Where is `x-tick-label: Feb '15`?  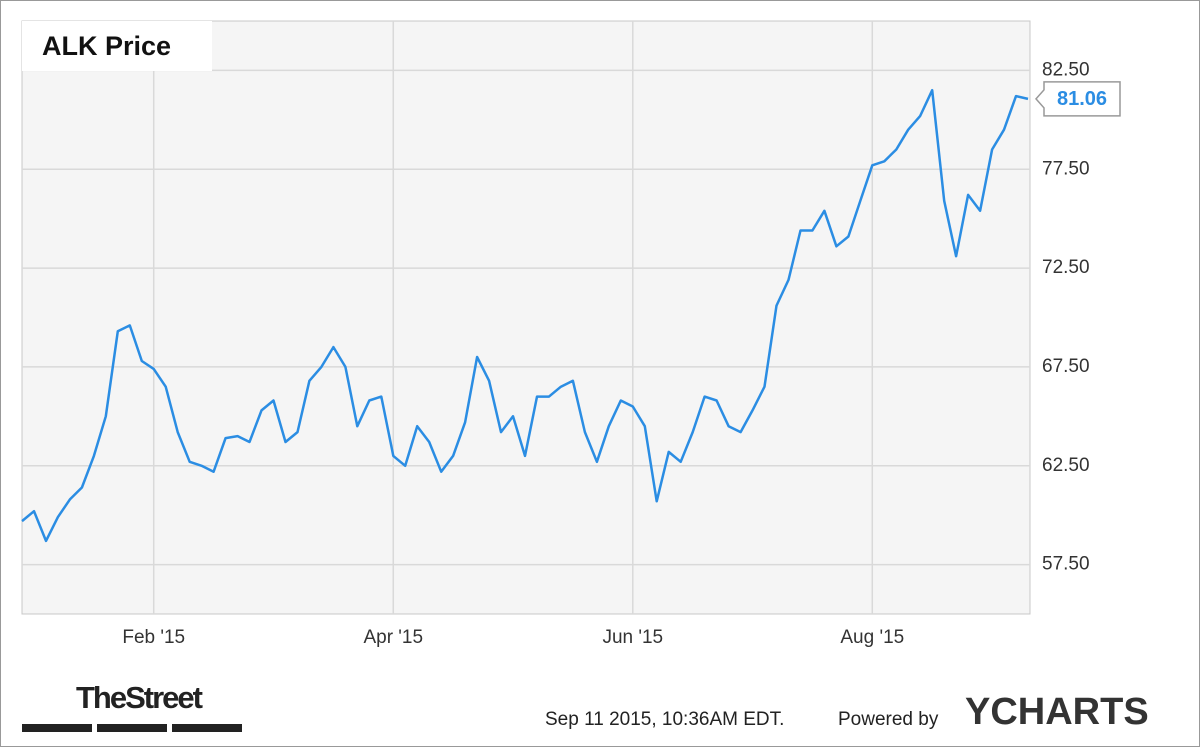
x-tick-label: Feb '15 is located at coordinates (153, 637).